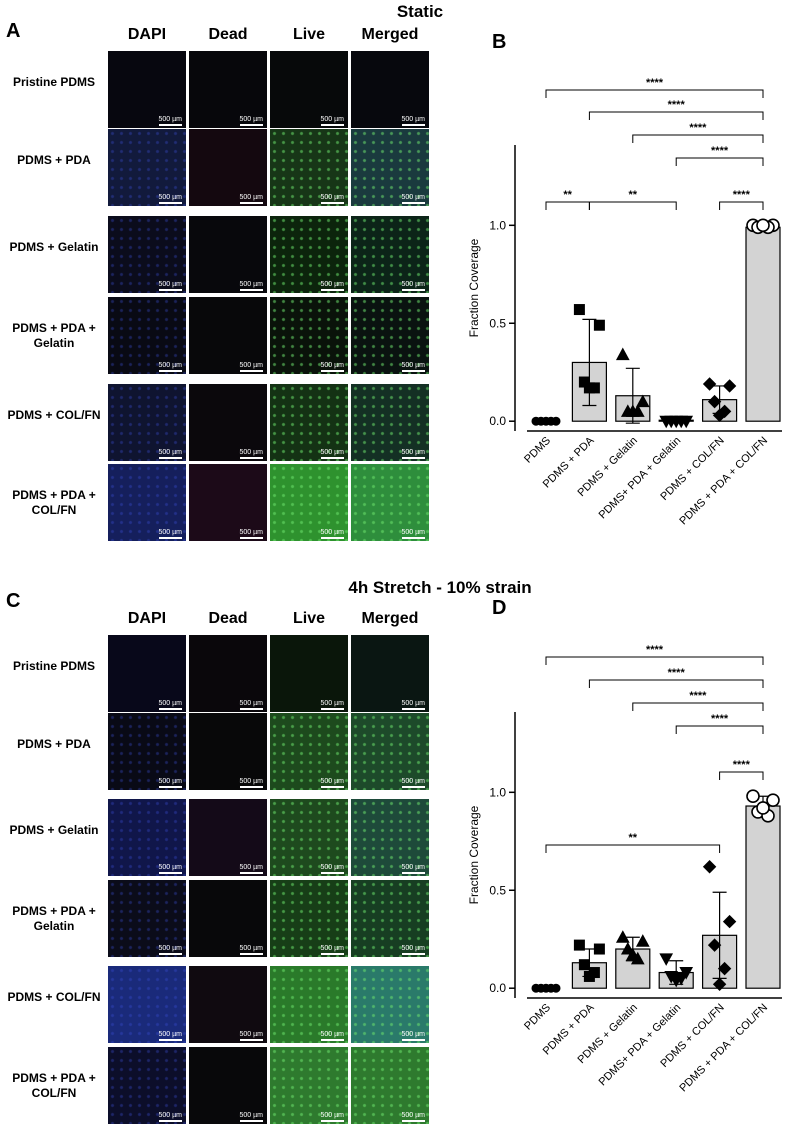 The height and width of the screenshot is (1127, 796). What do you see at coordinates (640, 478) in the screenshot?
I see `x-tick-label: PDMS+ PDA + Gelatin` at bounding box center [640, 478].